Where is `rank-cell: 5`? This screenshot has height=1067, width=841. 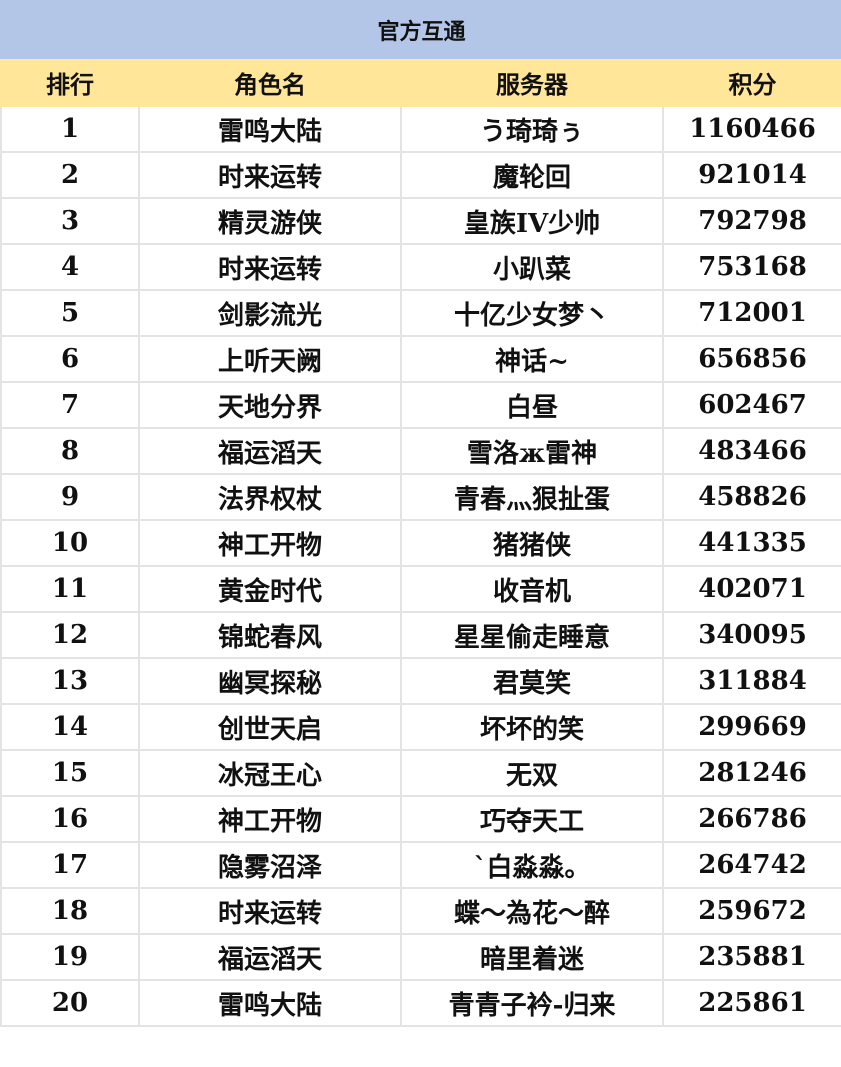
rank-cell: 5 is located at coordinates (70, 313).